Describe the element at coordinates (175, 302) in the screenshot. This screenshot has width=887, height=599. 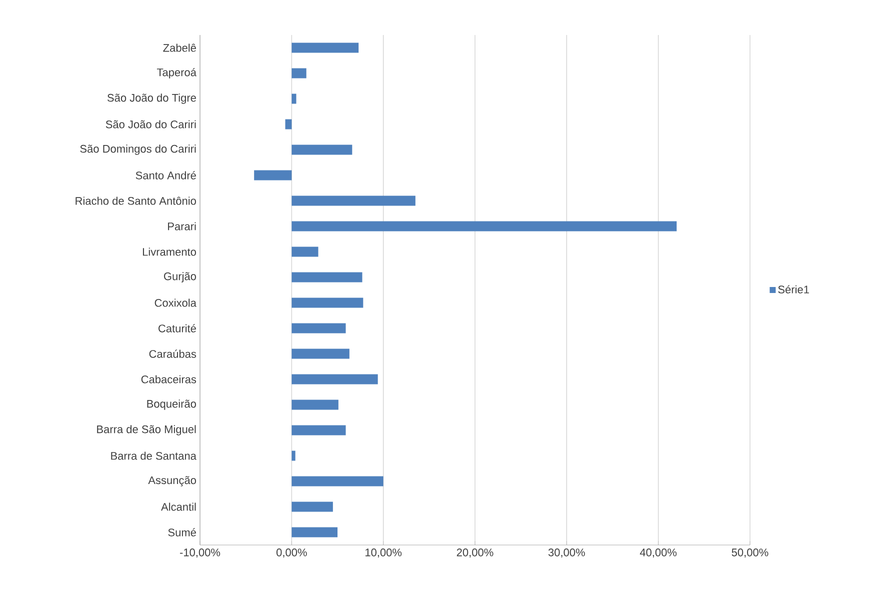
I see `y-tick-label: Coxixola` at that location.